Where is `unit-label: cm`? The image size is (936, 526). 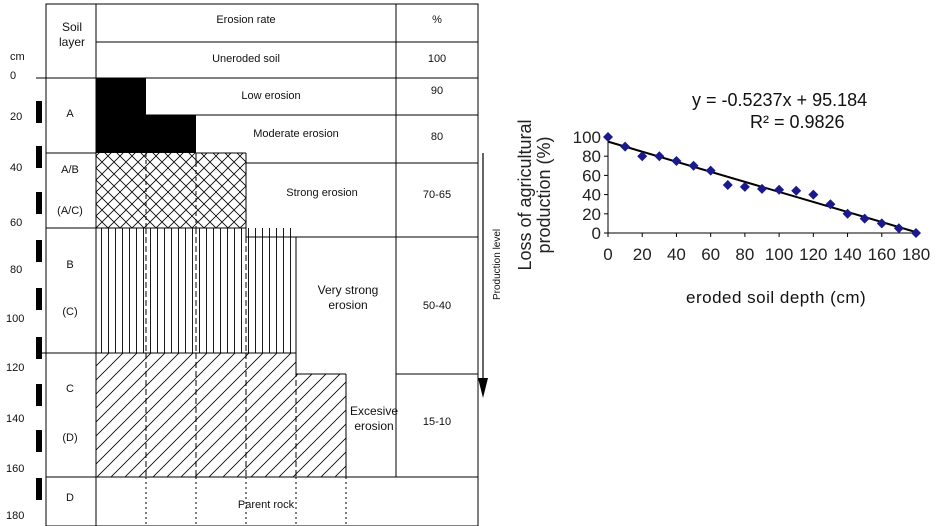 unit-label: cm is located at coordinates (17, 57).